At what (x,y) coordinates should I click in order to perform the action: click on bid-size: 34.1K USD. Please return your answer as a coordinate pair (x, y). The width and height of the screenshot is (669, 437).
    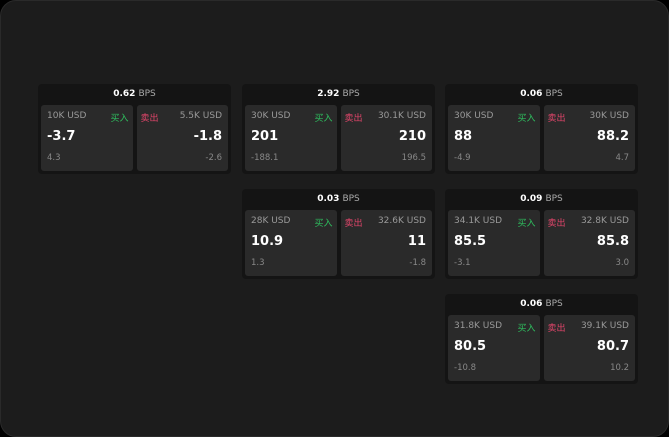
    Looking at the image, I should click on (478, 221).